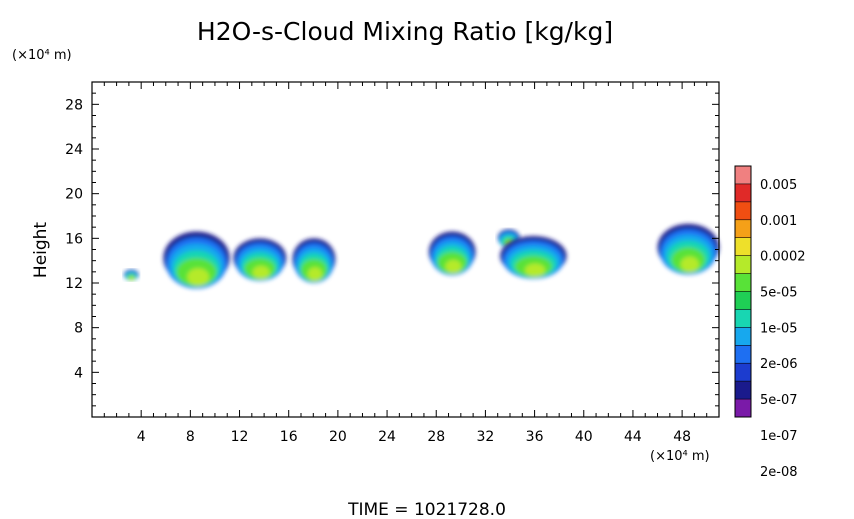 Image resolution: width=854 pixels, height=519 pixels. Describe the element at coordinates (779, 328) in the screenshot. I see `colorbar-label: 1e-05` at that location.